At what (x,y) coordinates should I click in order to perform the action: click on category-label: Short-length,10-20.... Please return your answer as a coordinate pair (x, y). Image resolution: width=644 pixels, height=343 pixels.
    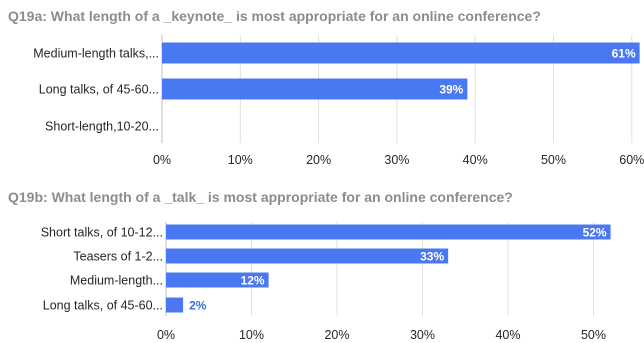
    Looking at the image, I should click on (102, 127).